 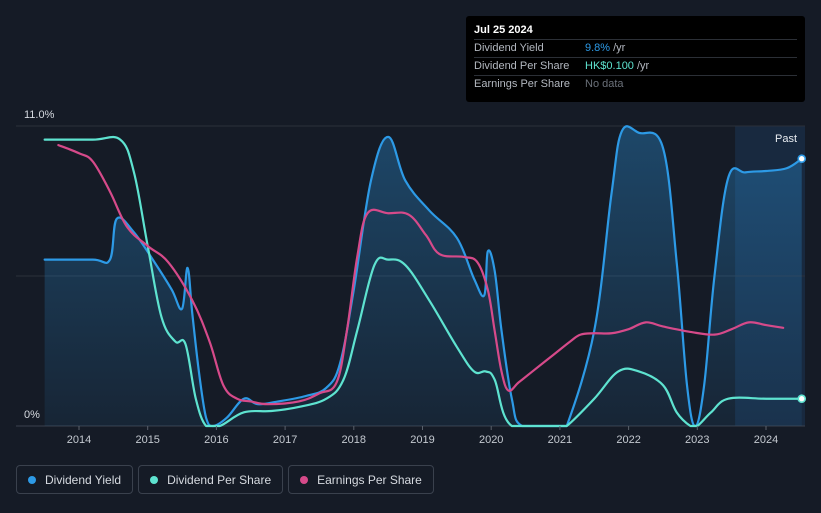 What do you see at coordinates (79, 440) in the screenshot?
I see `x-tick-label: 2014` at bounding box center [79, 440].